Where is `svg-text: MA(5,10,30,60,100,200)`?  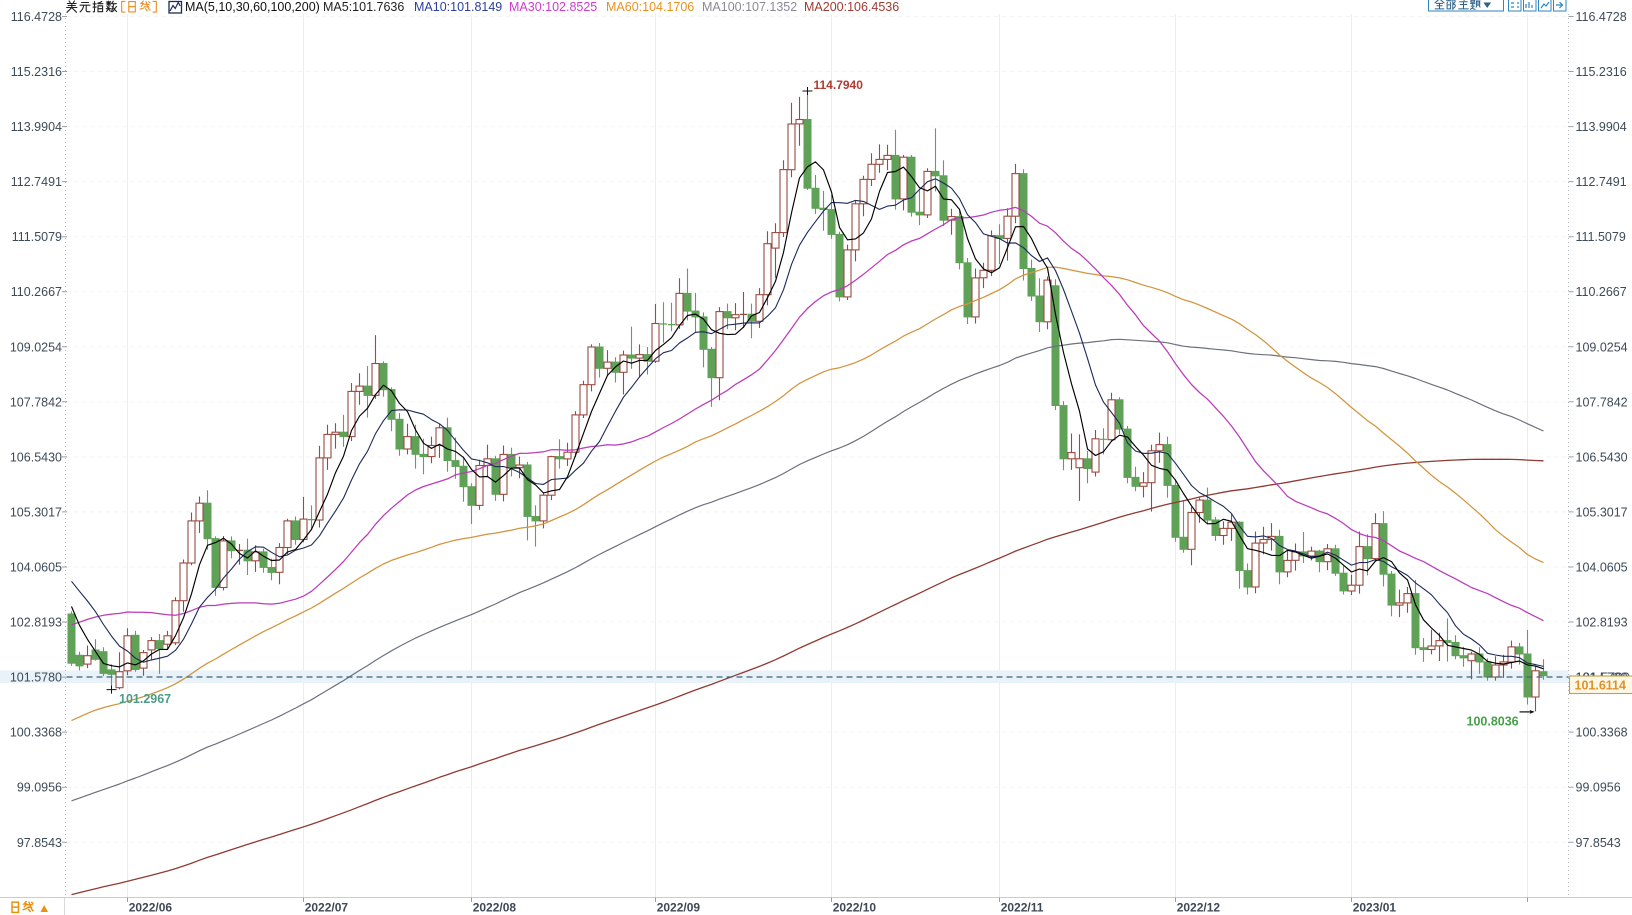
svg-text: MA(5,10,30,60,100,200) is located at coordinates (252, 7).